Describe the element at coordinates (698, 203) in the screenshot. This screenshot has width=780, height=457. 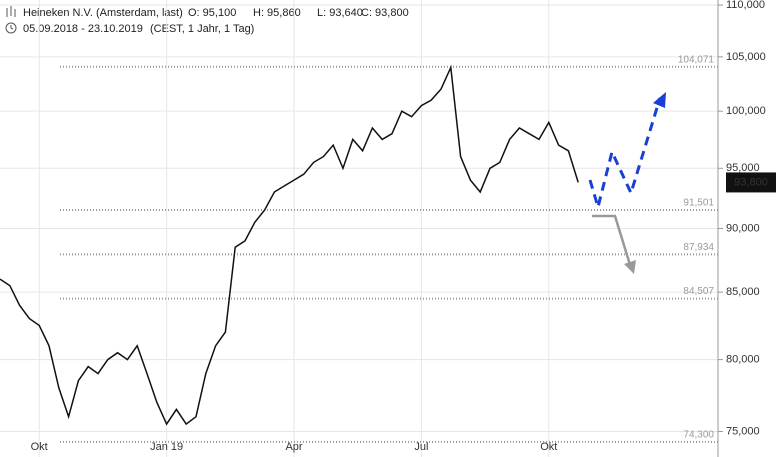
I see `level-label: 91,501` at that location.